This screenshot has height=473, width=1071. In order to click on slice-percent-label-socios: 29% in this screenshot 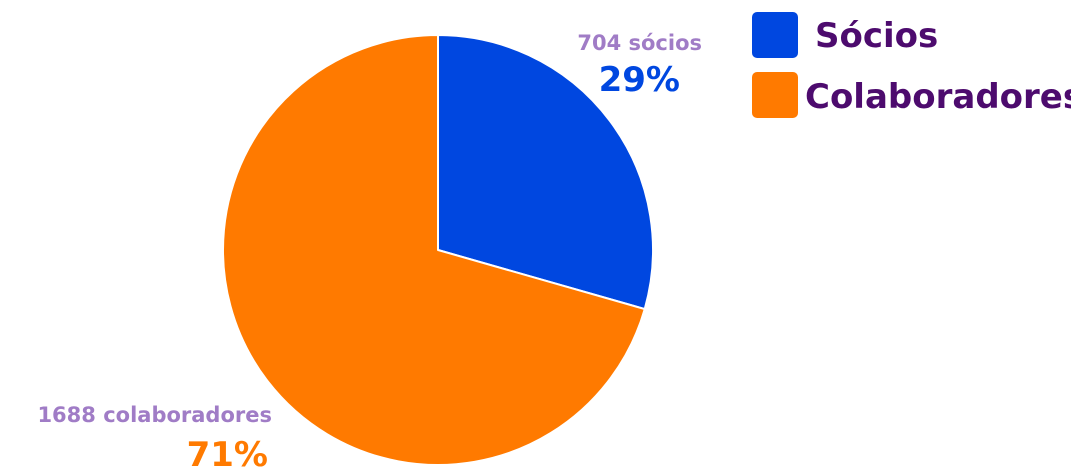, I will do `click(639, 80)`.